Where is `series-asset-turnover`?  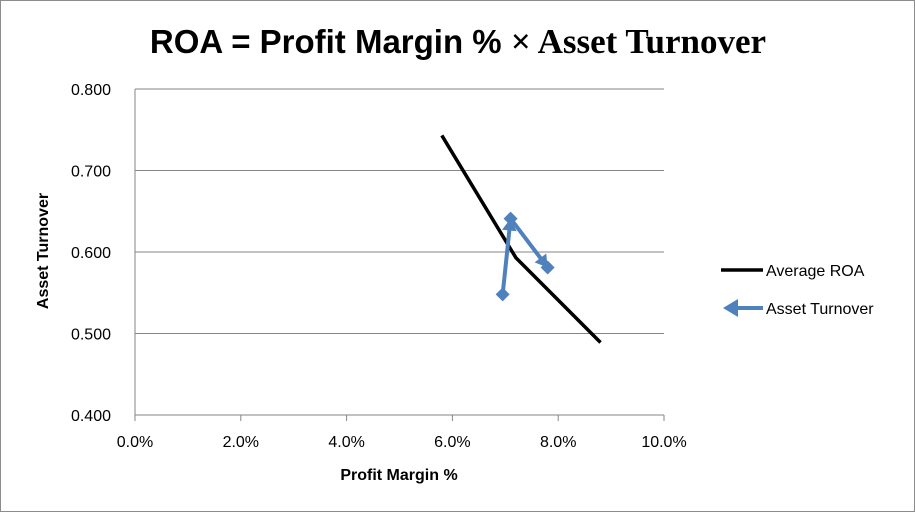 series-asset-turnover is located at coordinates (525, 256).